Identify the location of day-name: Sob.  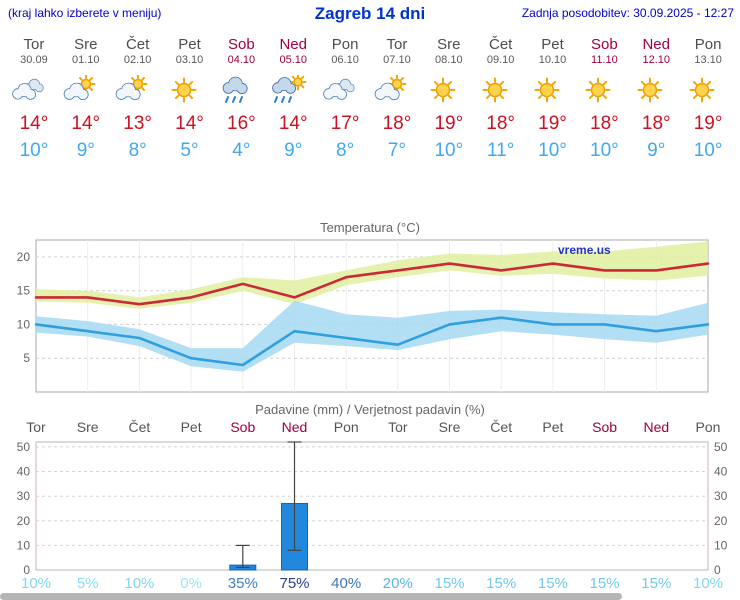
(604, 44).